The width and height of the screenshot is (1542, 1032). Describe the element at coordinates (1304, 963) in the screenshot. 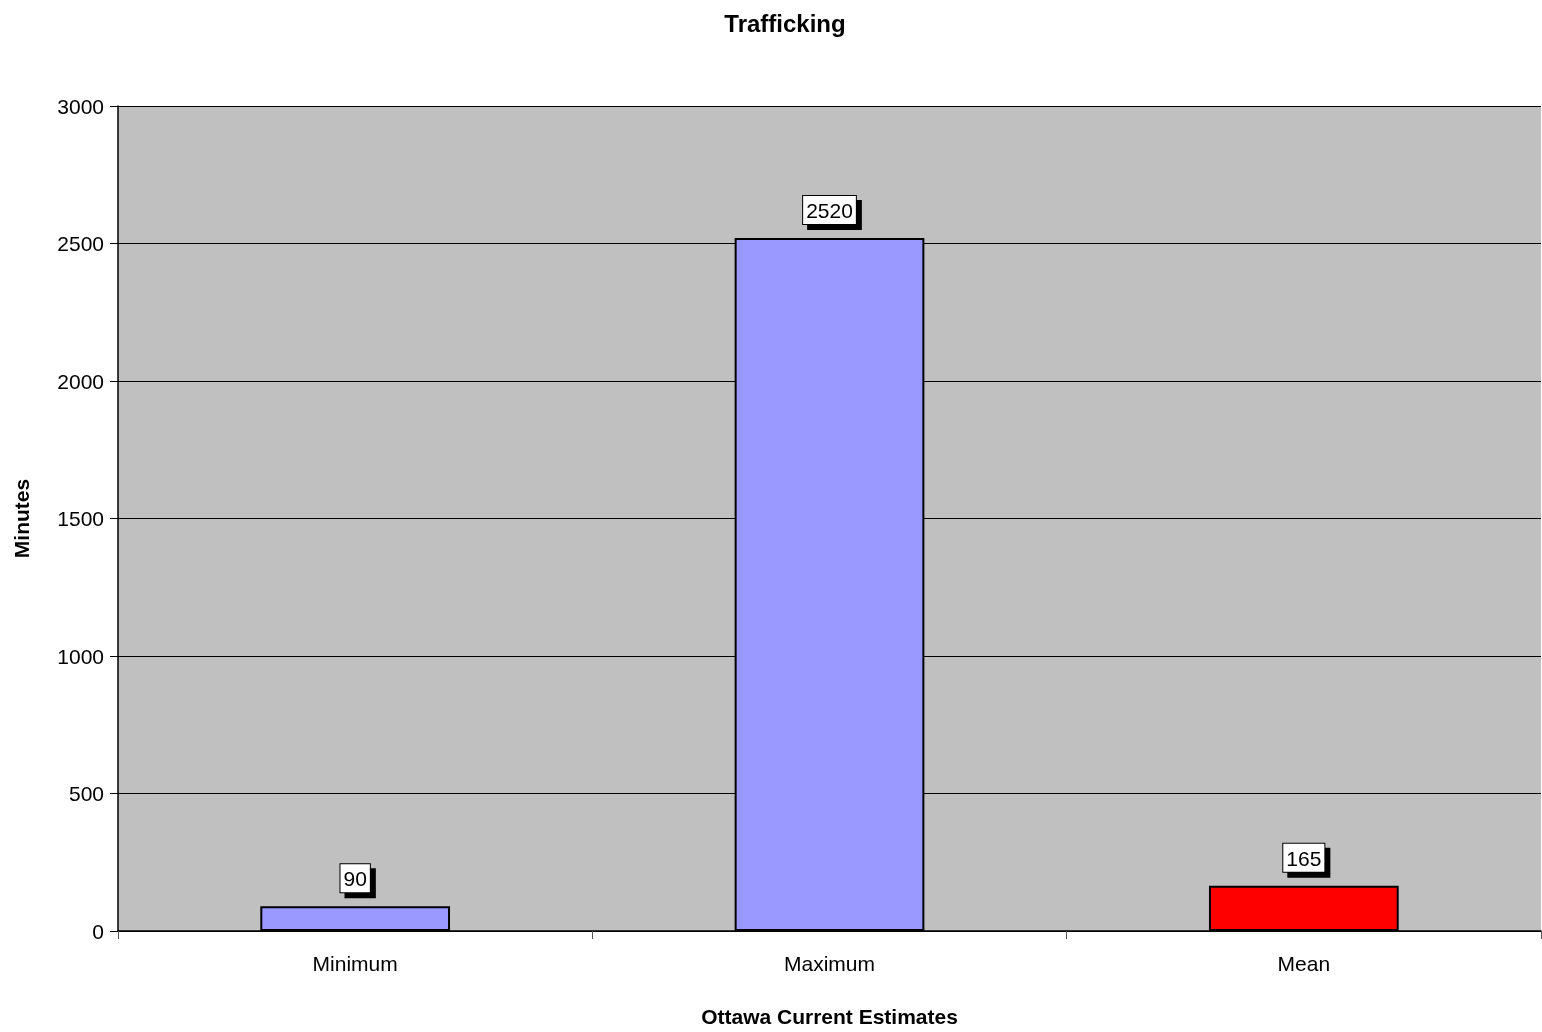

I see `x-tick-label: Mean` at that location.